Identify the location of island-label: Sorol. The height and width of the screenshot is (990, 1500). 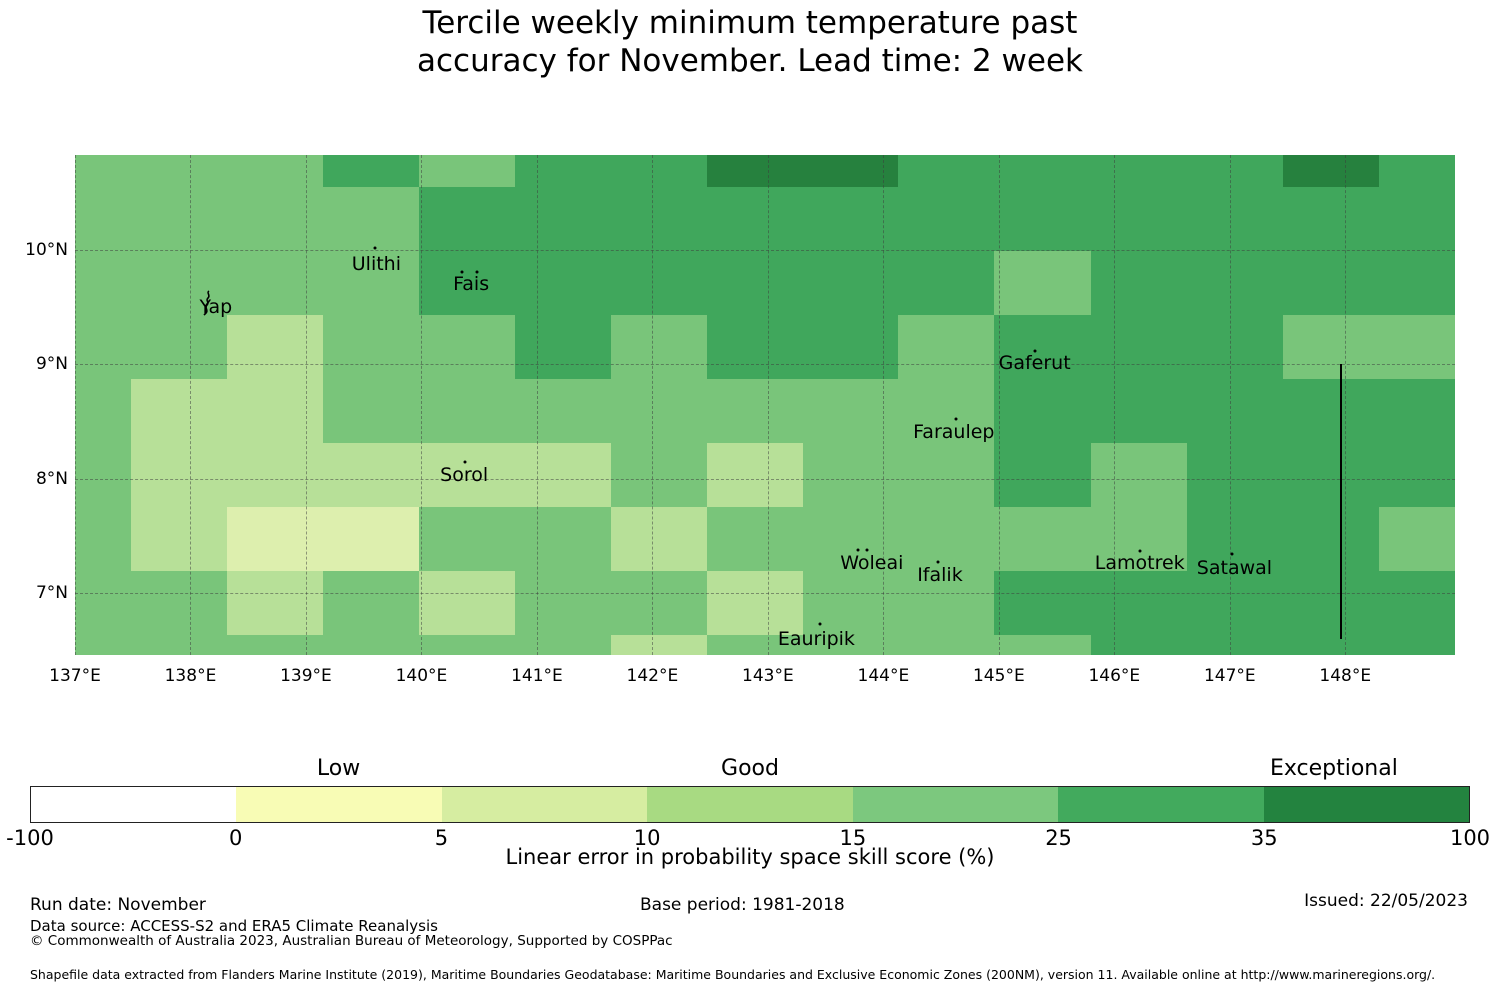
(464, 475).